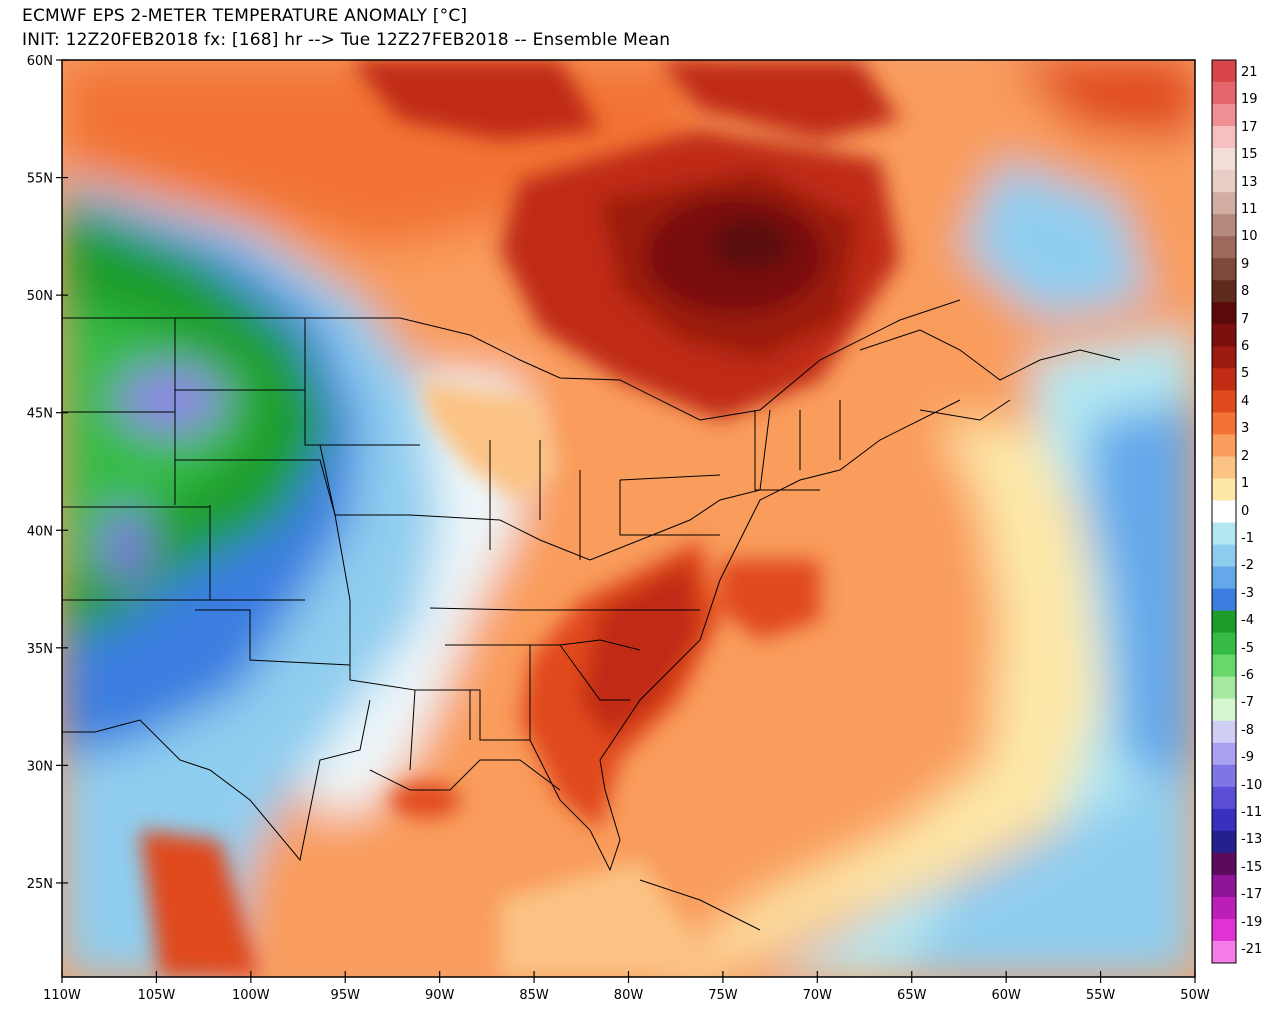 The width and height of the screenshot is (1280, 1024). I want to click on colorbar-label: 5, so click(1245, 374).